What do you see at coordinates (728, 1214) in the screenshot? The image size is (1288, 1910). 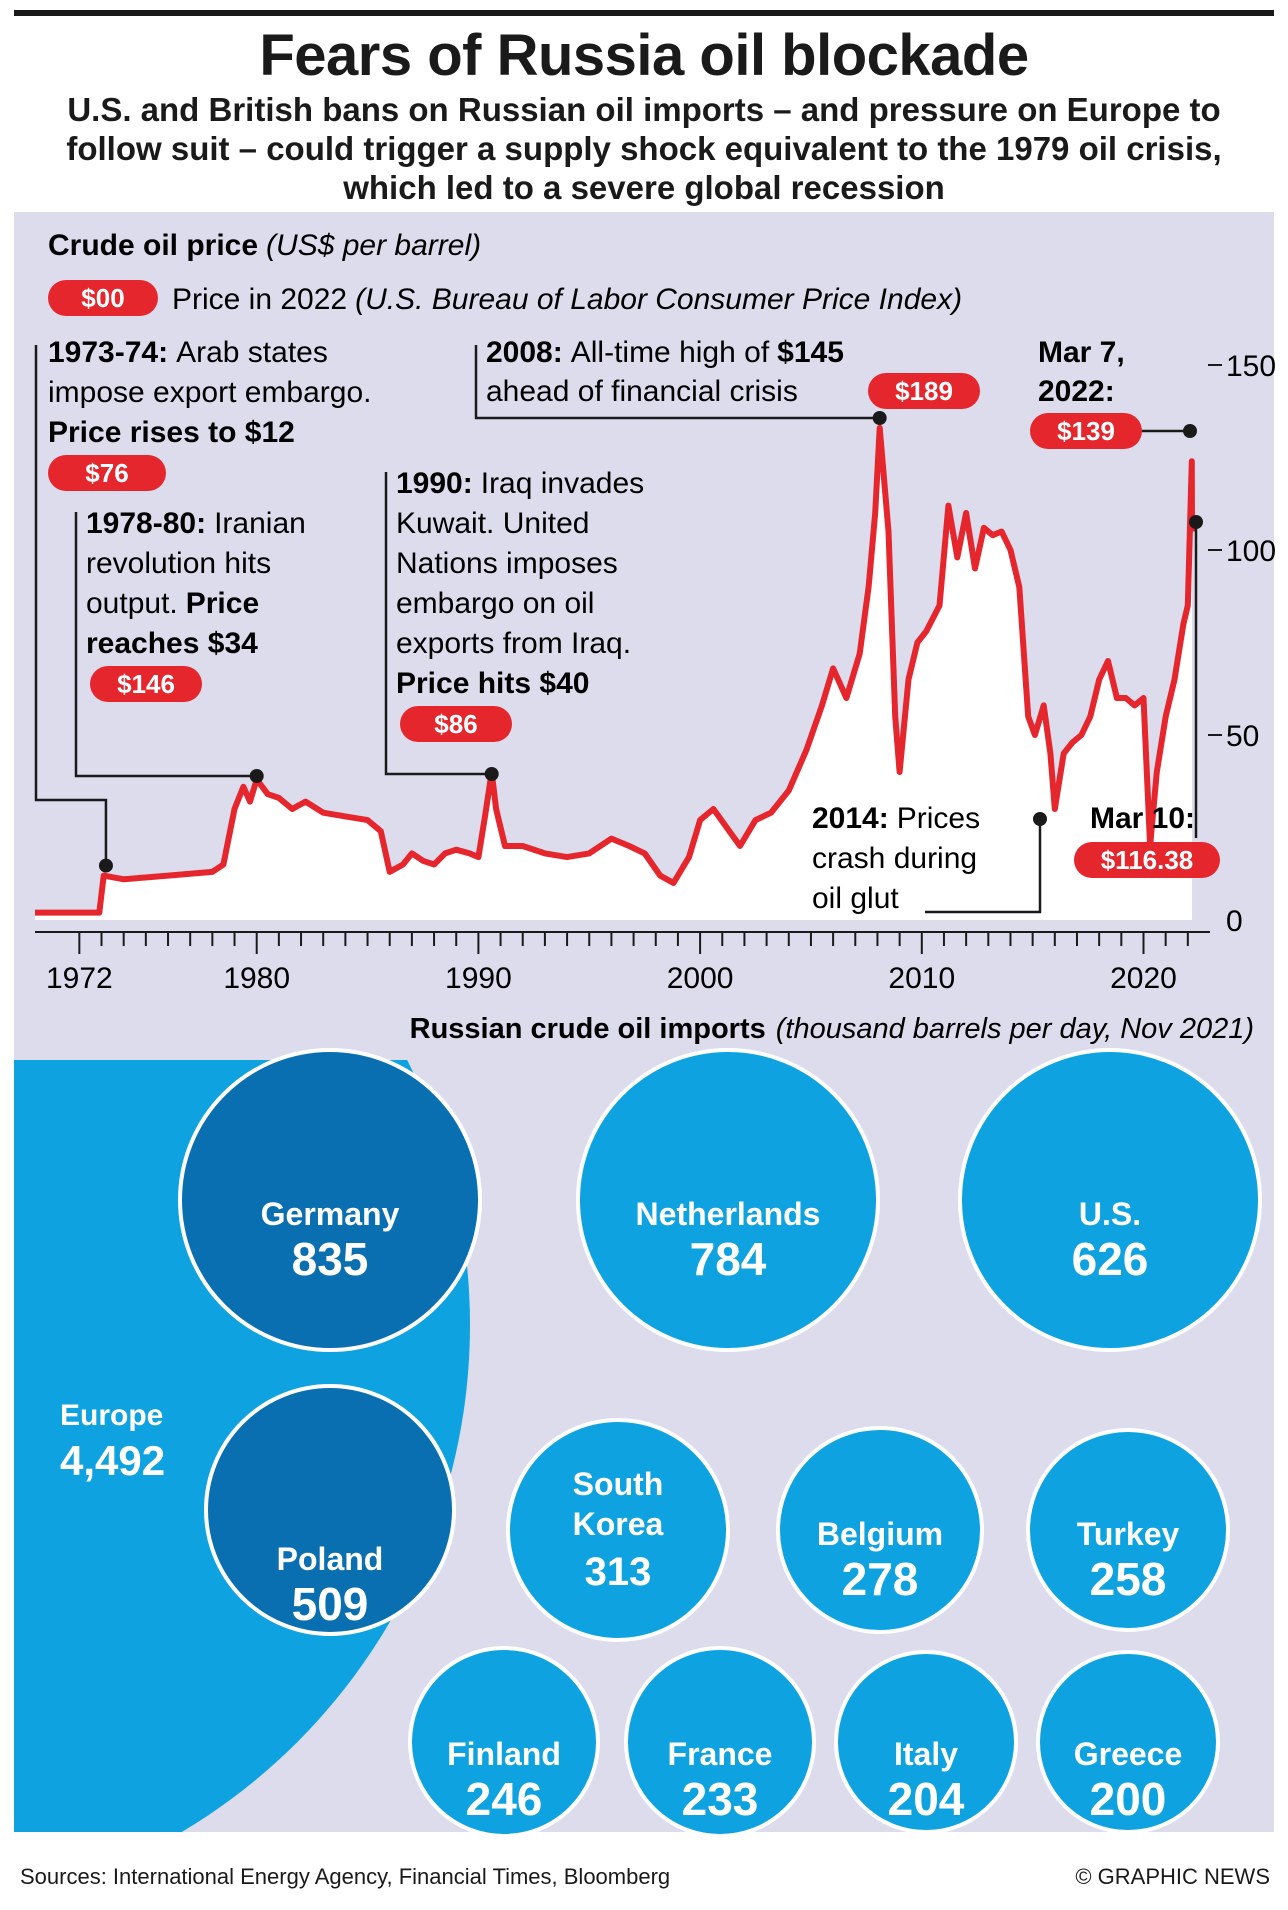 I see `bubble-label-netherlands: Netherlands` at bounding box center [728, 1214].